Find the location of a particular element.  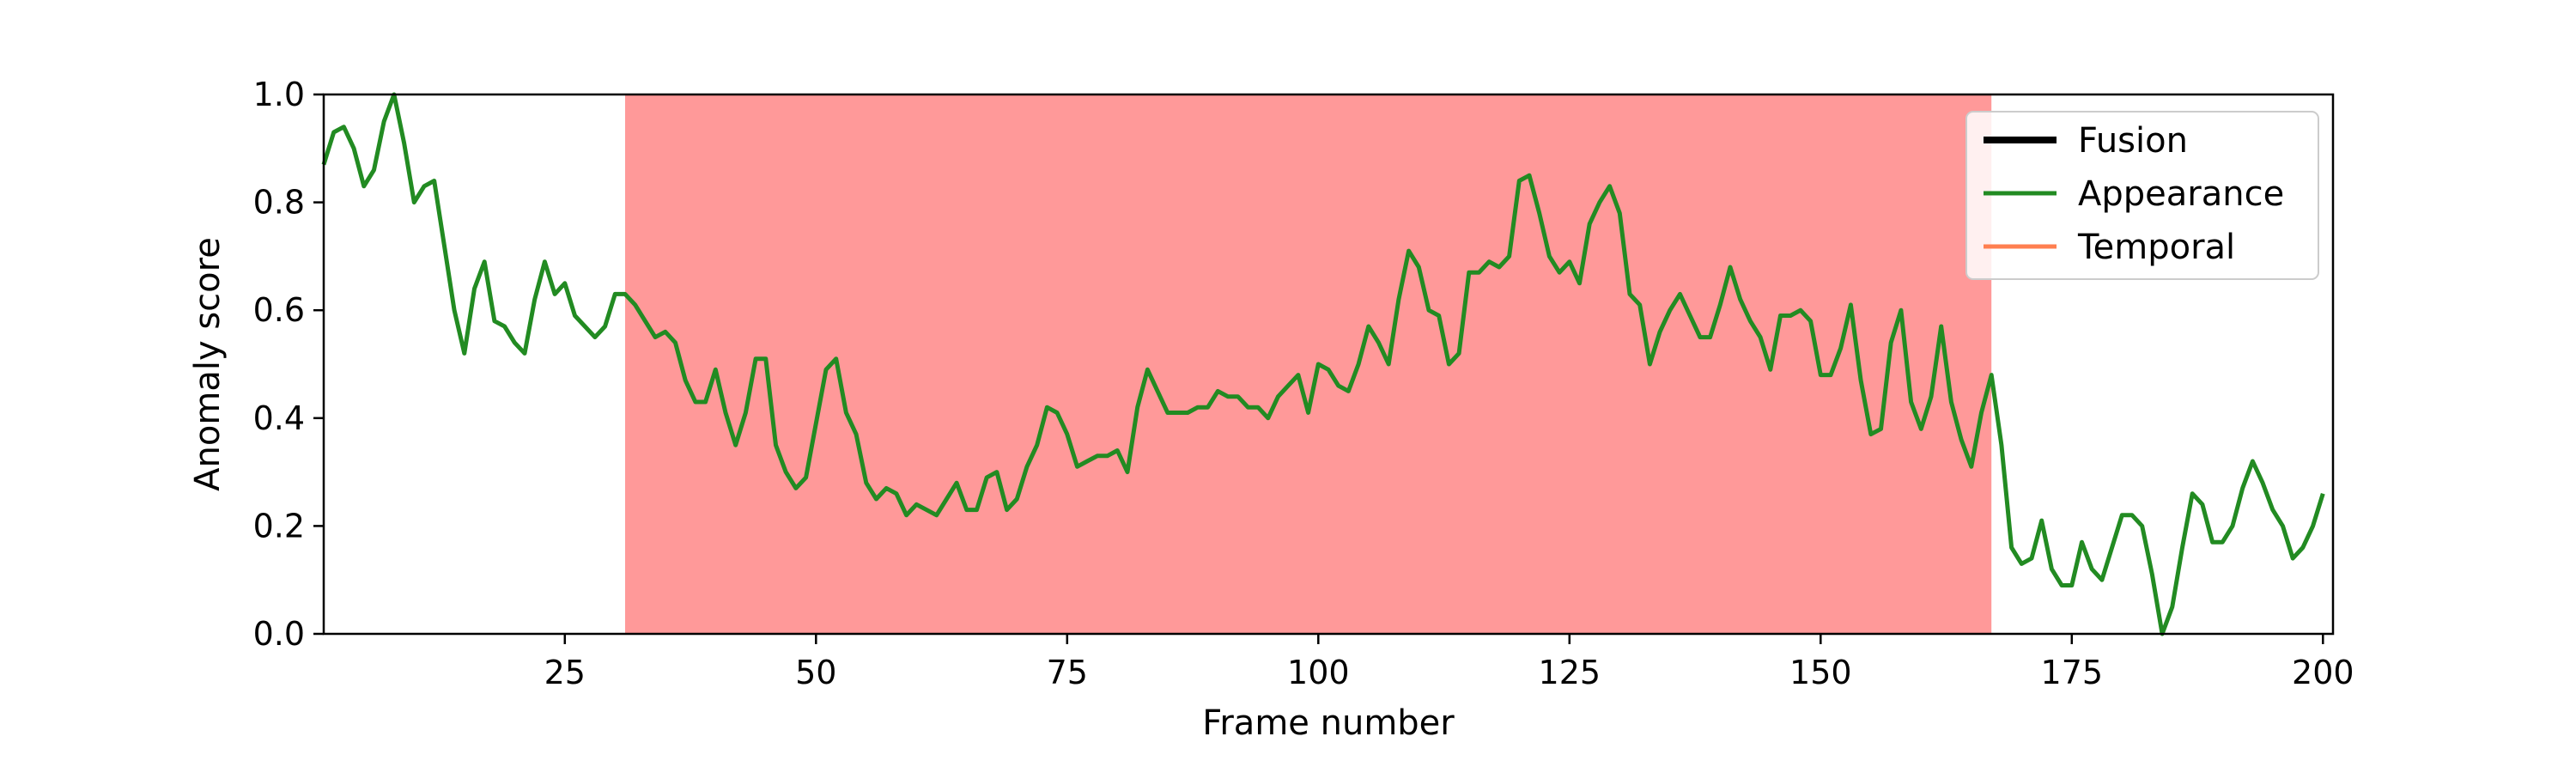

x-tick-label: 100 is located at coordinates (1319, 672).